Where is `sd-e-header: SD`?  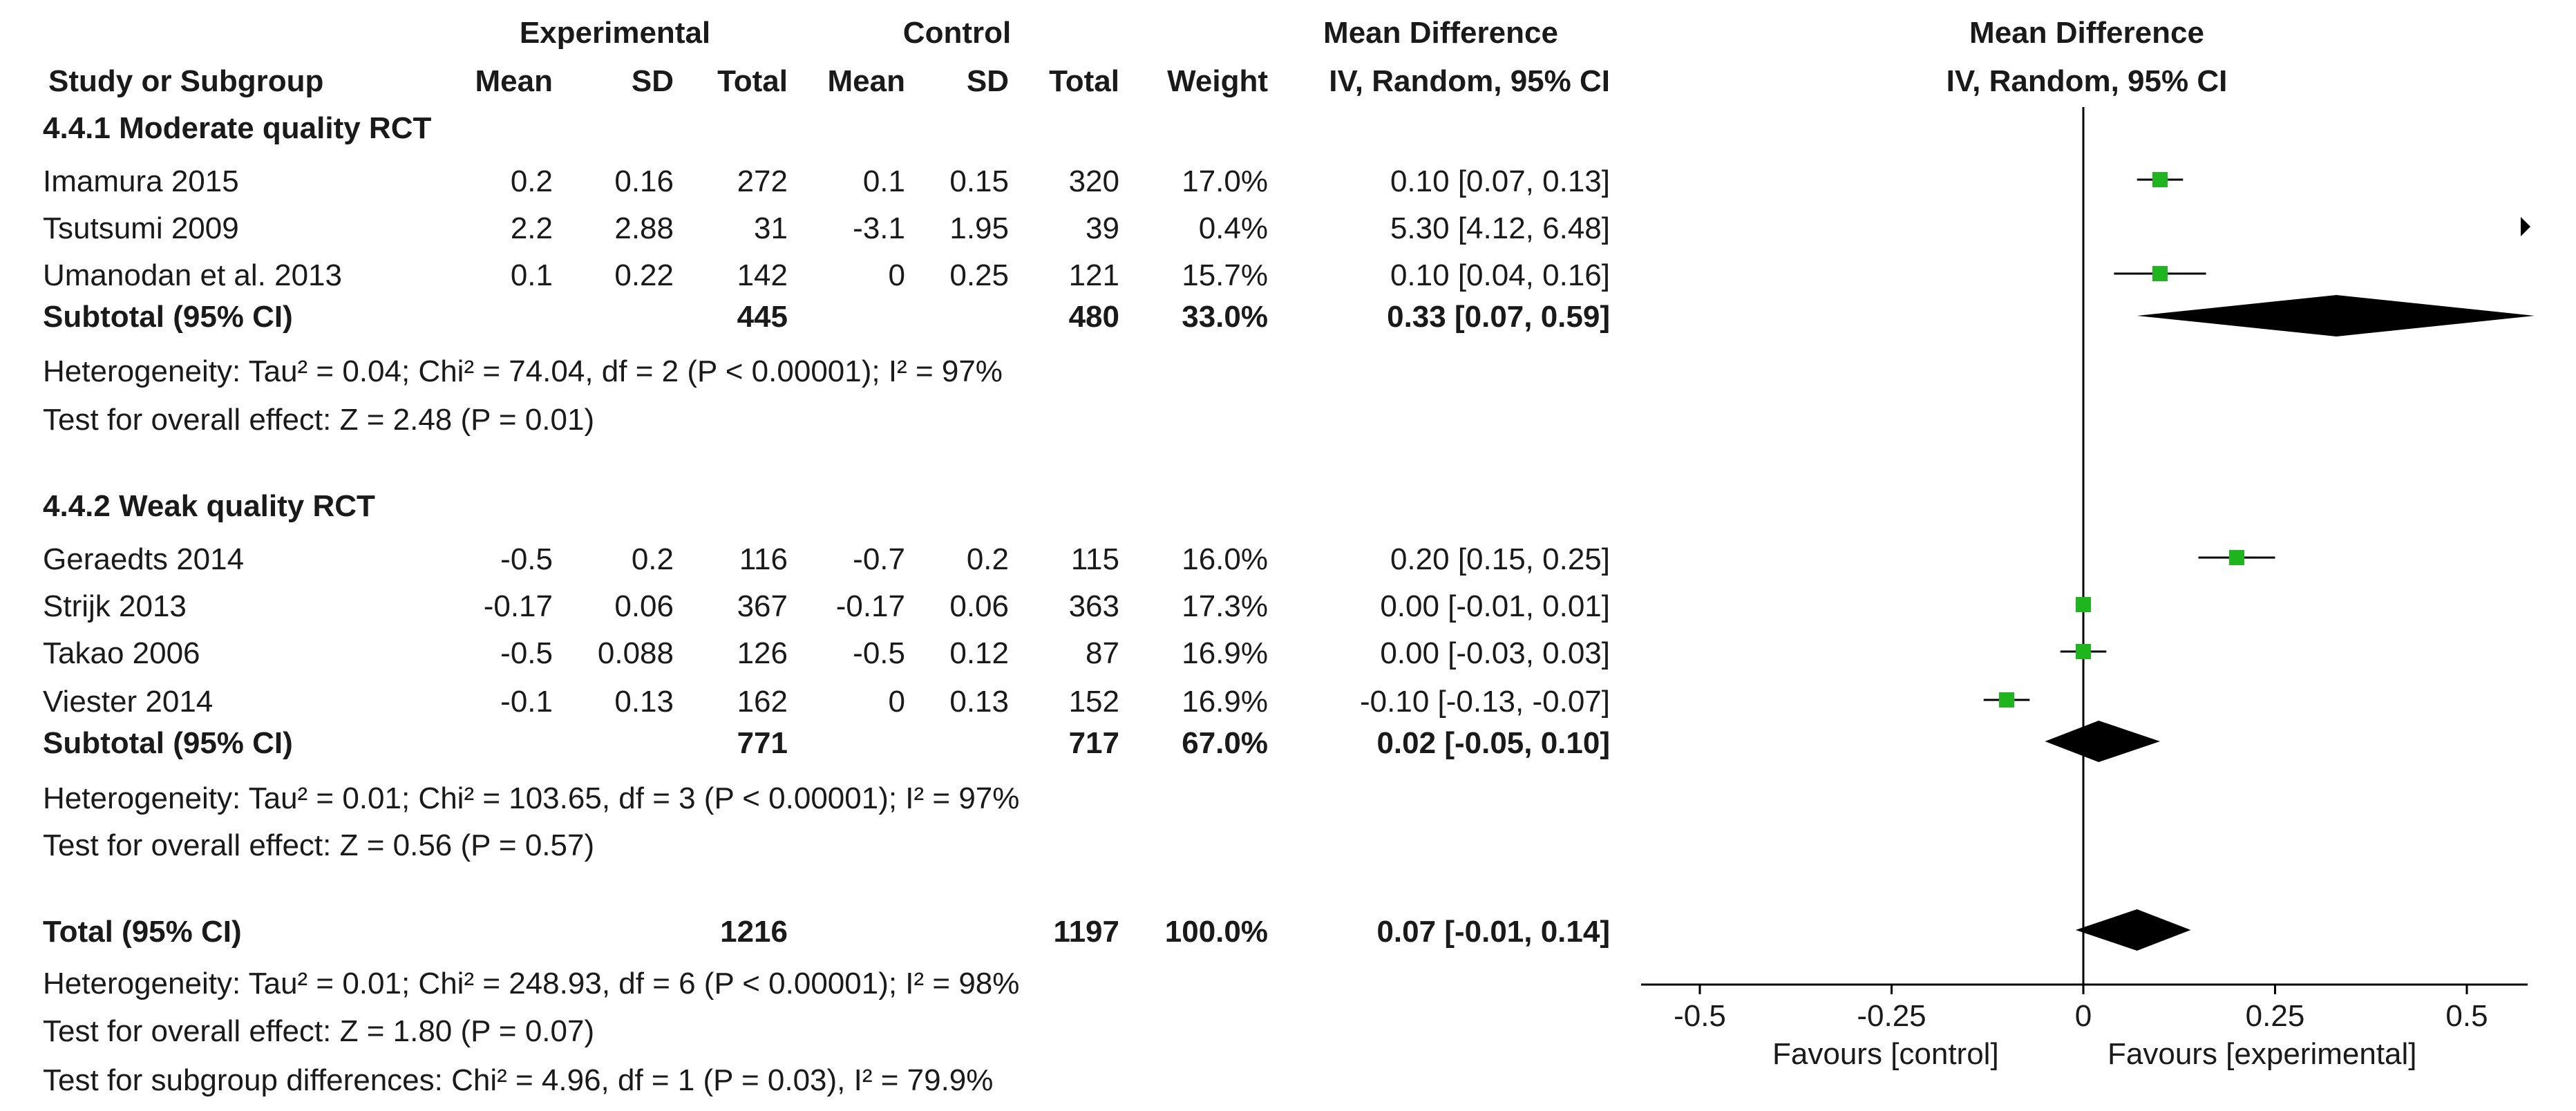 sd-e-header: SD is located at coordinates (652, 81).